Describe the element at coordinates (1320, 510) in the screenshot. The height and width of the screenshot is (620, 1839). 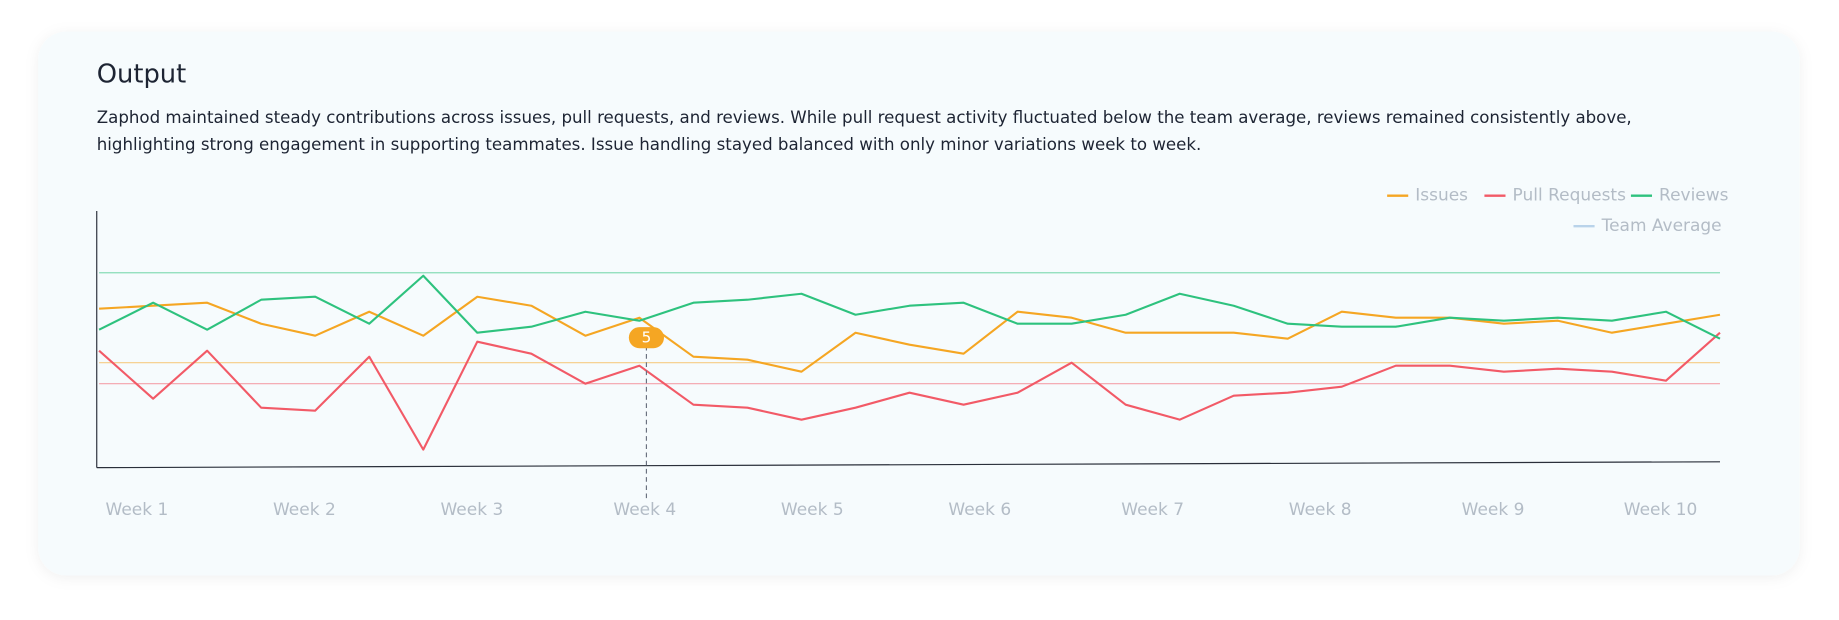
I see `x-tick-label: Week 8` at that location.